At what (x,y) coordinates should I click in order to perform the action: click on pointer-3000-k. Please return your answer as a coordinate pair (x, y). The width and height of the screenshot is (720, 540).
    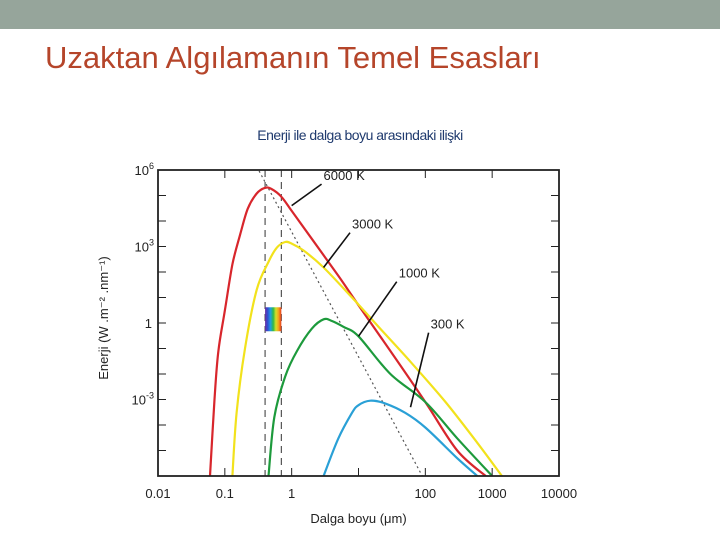
    Looking at the image, I should click on (336, 250).